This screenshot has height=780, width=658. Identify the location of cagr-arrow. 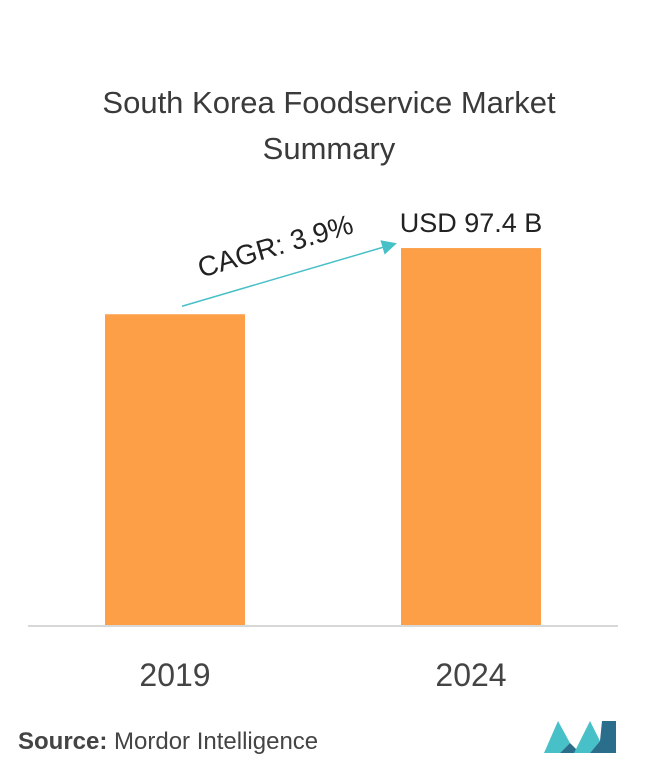
(289, 273).